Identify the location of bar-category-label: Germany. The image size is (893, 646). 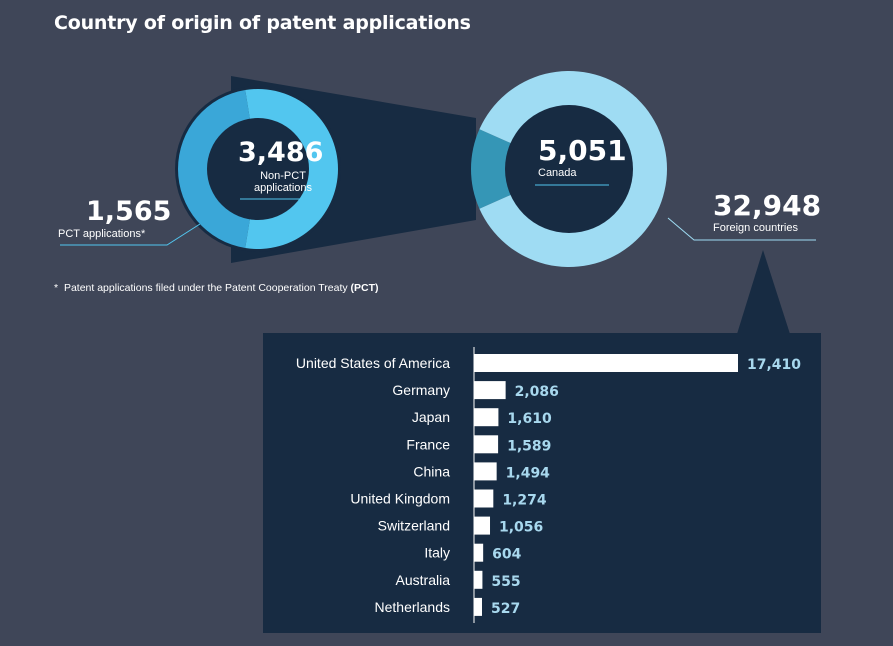
(421, 390).